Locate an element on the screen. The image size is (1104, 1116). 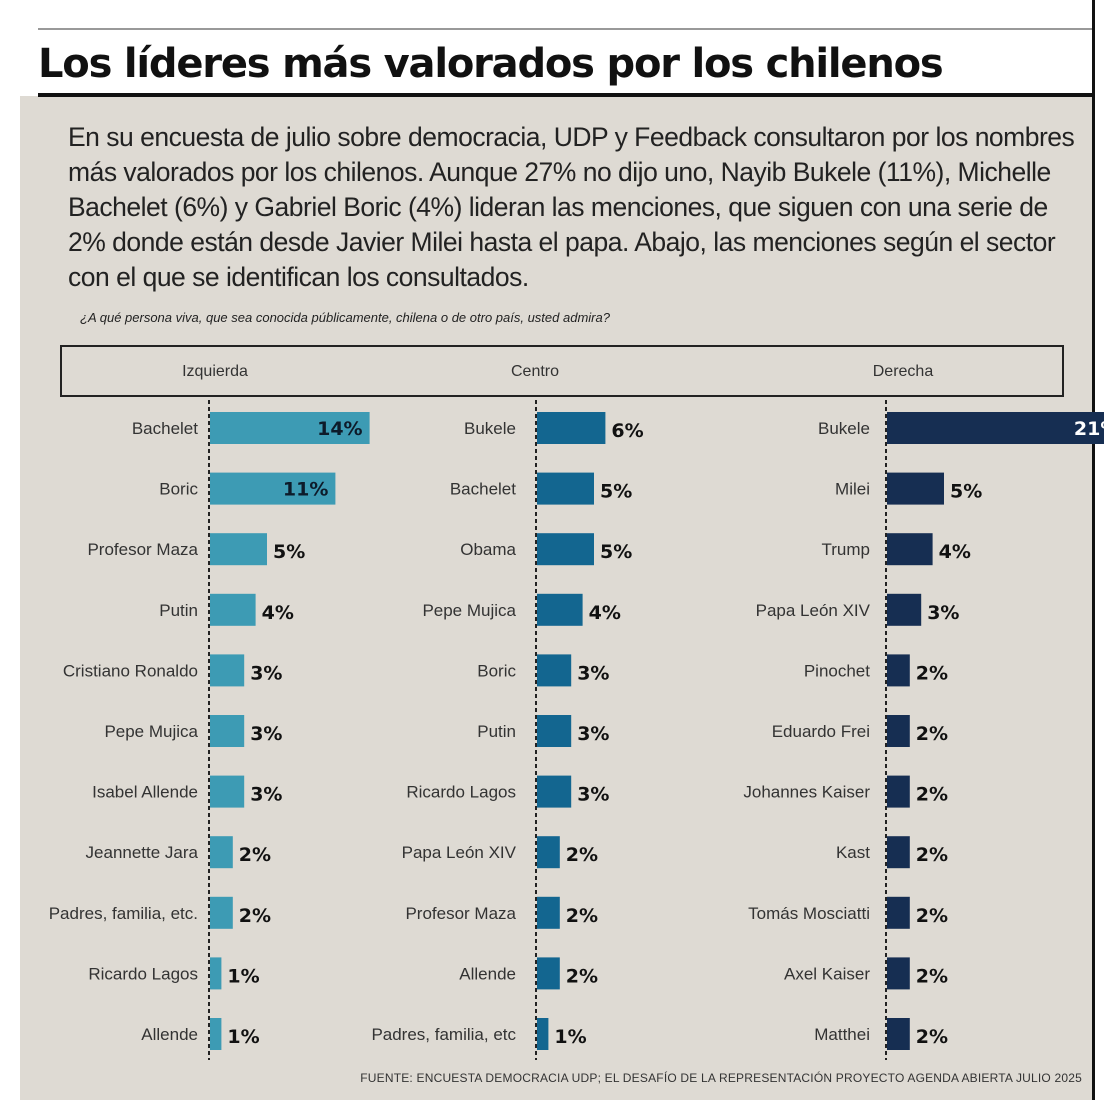
category-label-centro: Putin is located at coordinates (496, 731).